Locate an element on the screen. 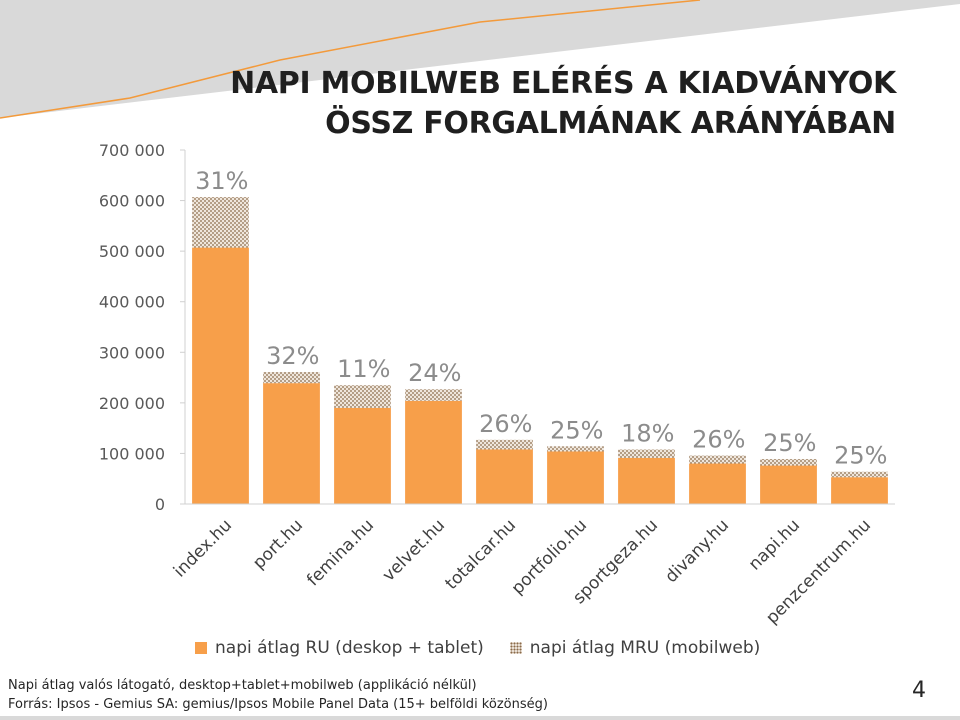  y-tick-label: 100 000 is located at coordinates (132, 453).